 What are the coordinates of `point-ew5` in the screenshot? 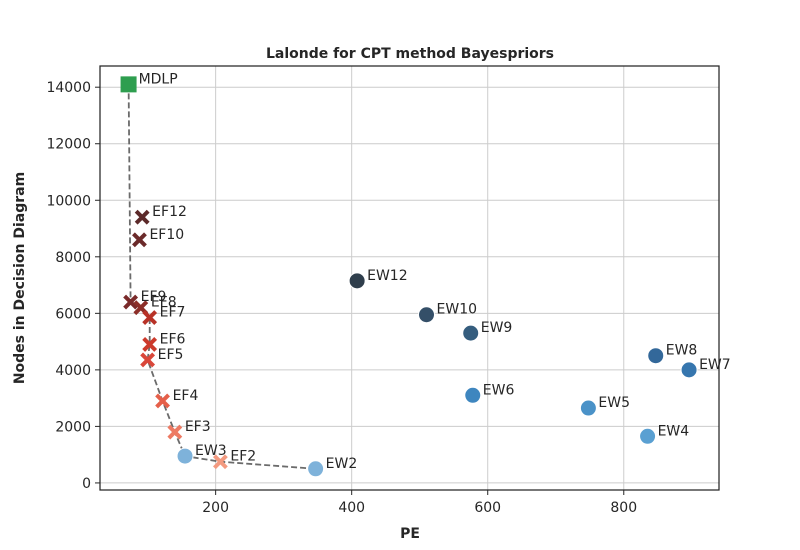 It's located at (588, 408).